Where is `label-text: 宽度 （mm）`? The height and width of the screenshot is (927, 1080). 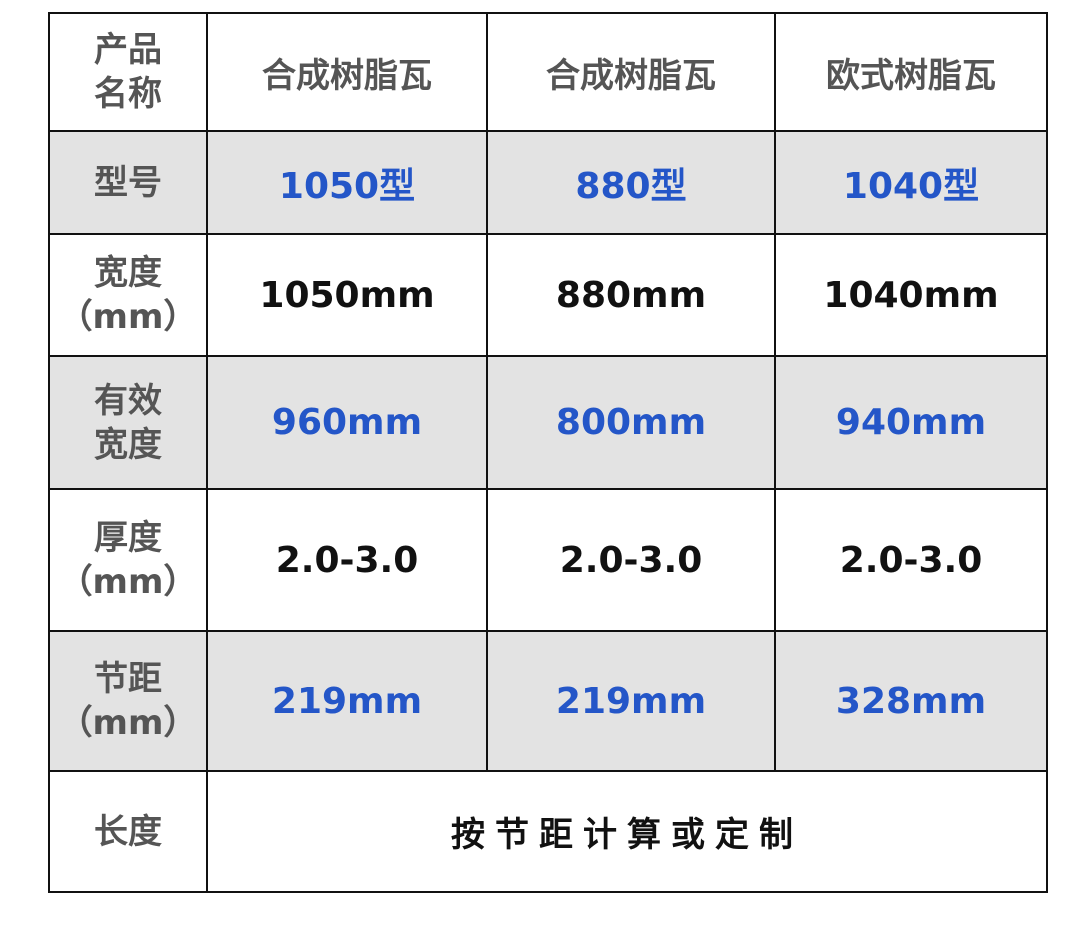
label-text: 宽度 （mm） is located at coordinates (128, 295).